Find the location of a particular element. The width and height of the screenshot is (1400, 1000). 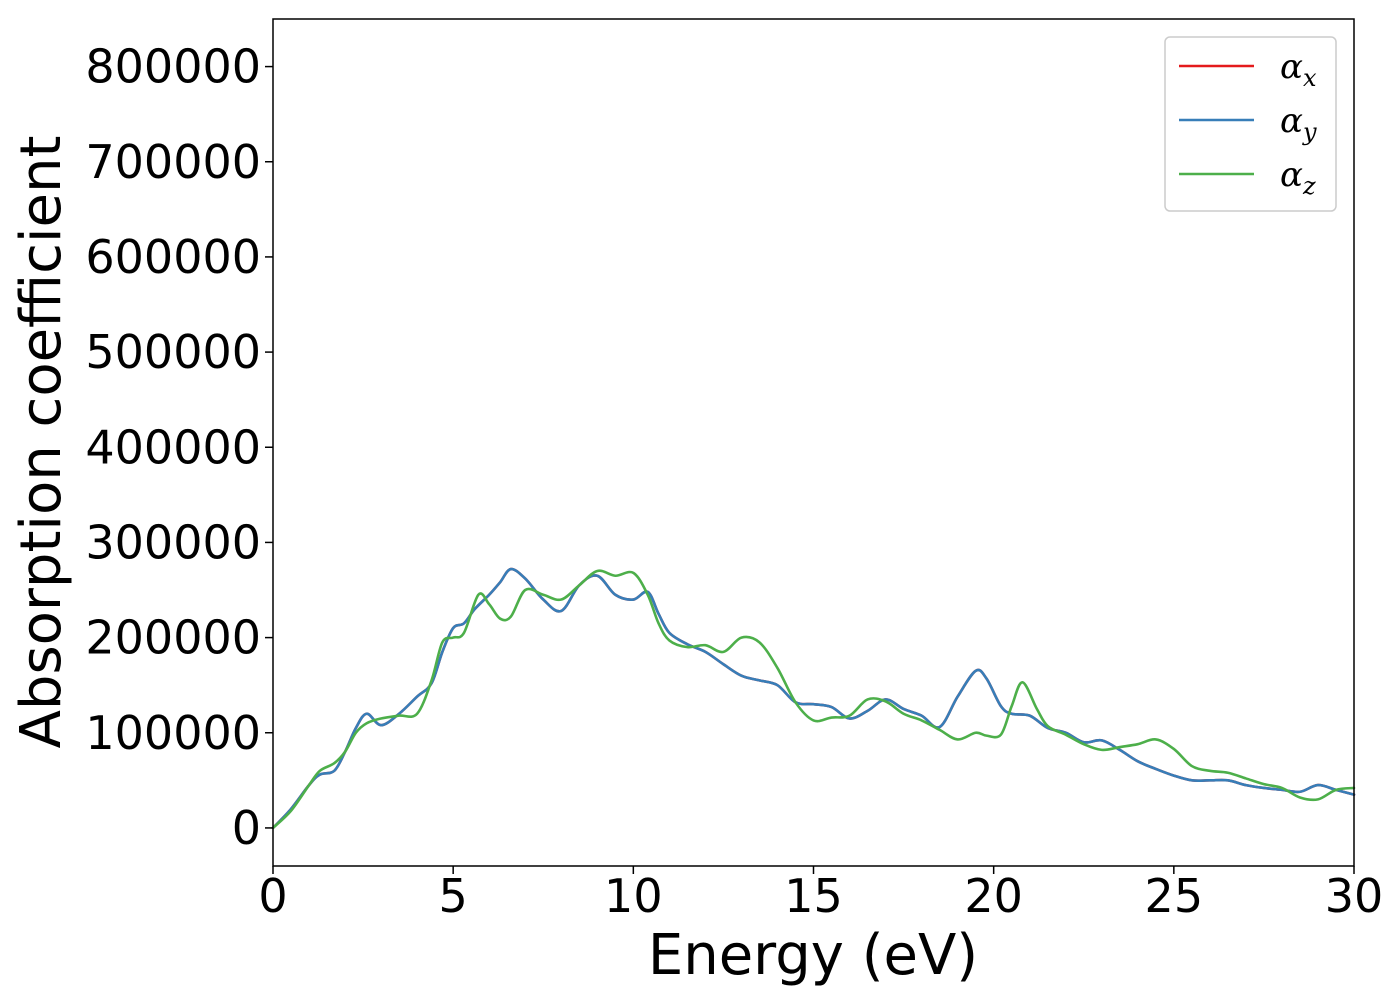

legend-label-x: αx is located at coordinates (1298, 69).